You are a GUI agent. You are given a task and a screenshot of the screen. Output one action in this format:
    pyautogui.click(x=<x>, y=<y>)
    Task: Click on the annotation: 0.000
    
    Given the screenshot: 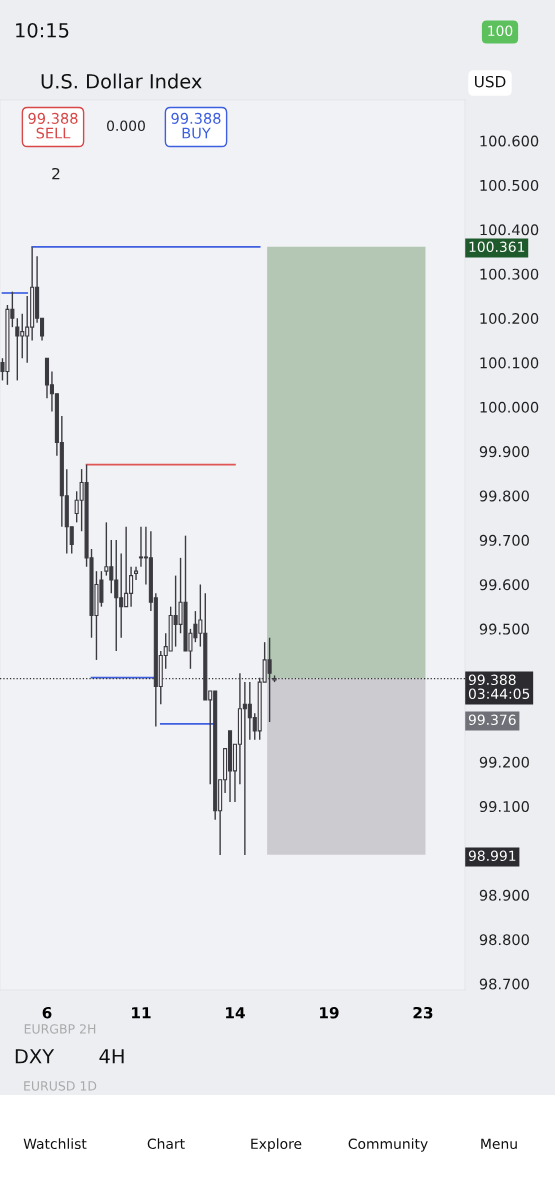 What is the action you would take?
    pyautogui.click(x=126, y=126)
    